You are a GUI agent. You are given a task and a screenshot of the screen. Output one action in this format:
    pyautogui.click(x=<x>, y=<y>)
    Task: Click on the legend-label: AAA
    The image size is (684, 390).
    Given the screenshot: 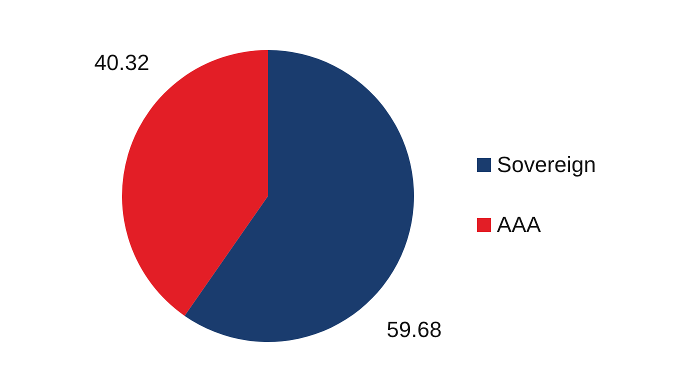 What is the action you would take?
    pyautogui.click(x=518, y=225)
    